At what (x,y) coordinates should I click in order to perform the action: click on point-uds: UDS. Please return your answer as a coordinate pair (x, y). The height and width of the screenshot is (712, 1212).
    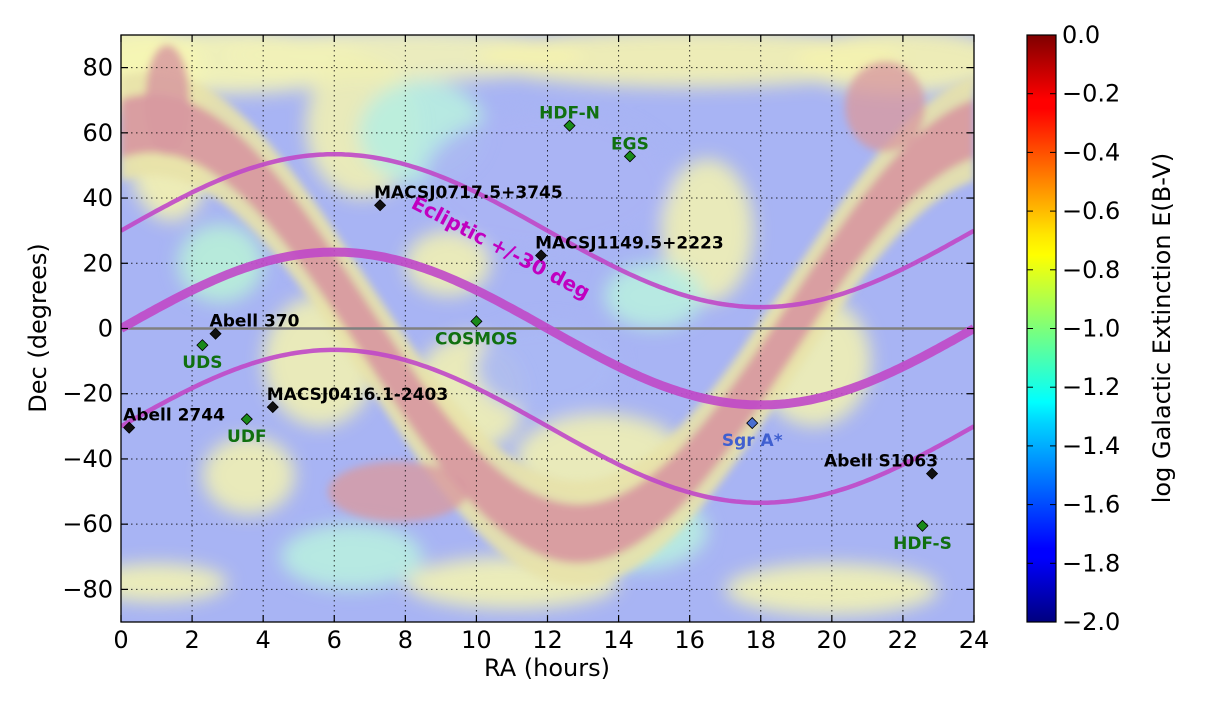
    Looking at the image, I should click on (202, 356).